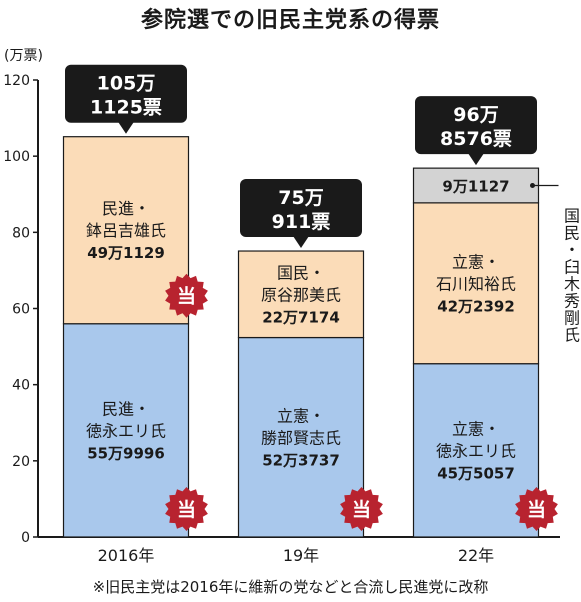 Image resolution: width=581 pixels, height=602 pixels. Describe the element at coordinates (570, 275) in the screenshot. I see `external-label: 国民・臼木秀剛氏` at that location.